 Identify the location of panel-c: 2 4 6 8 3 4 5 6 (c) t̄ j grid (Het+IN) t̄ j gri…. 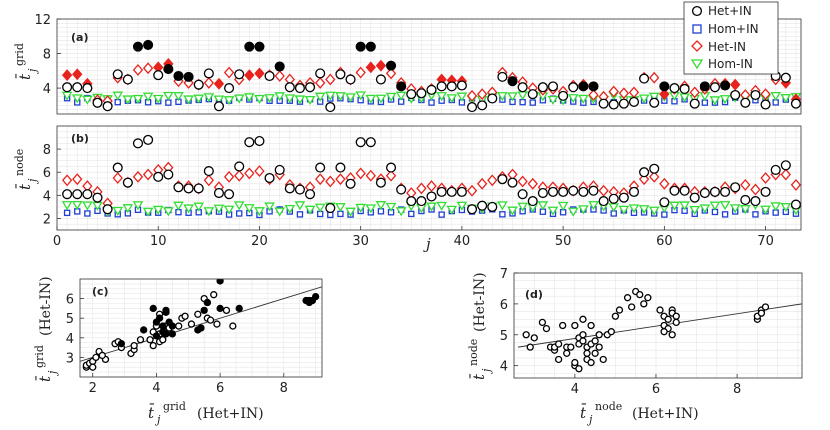
(178, 351).